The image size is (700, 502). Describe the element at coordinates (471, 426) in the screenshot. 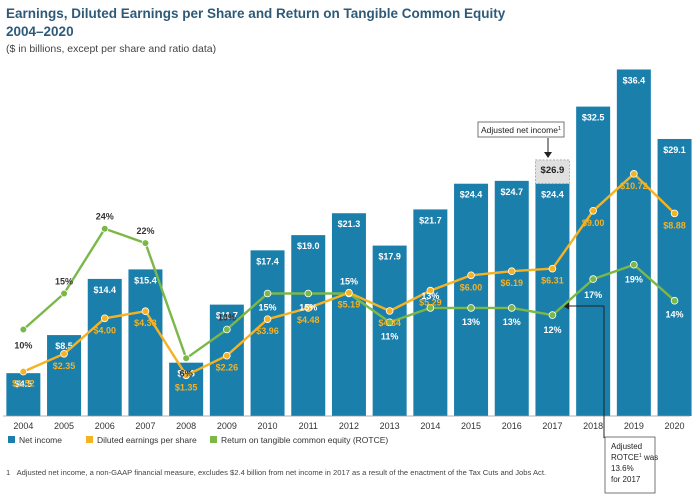

I see `x-tick-2015: 2015` at that location.